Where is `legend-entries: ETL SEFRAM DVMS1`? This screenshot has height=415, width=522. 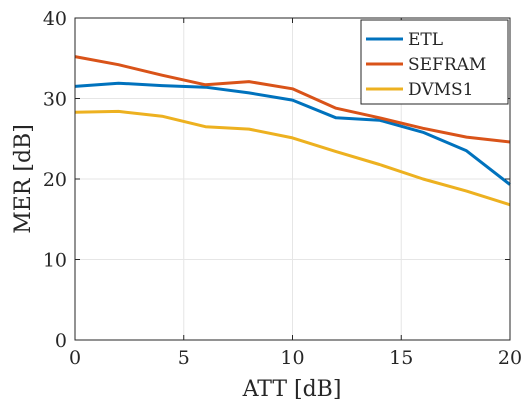
legend-entries: ETL SEFRAM DVMS1 is located at coordinates (426, 65).